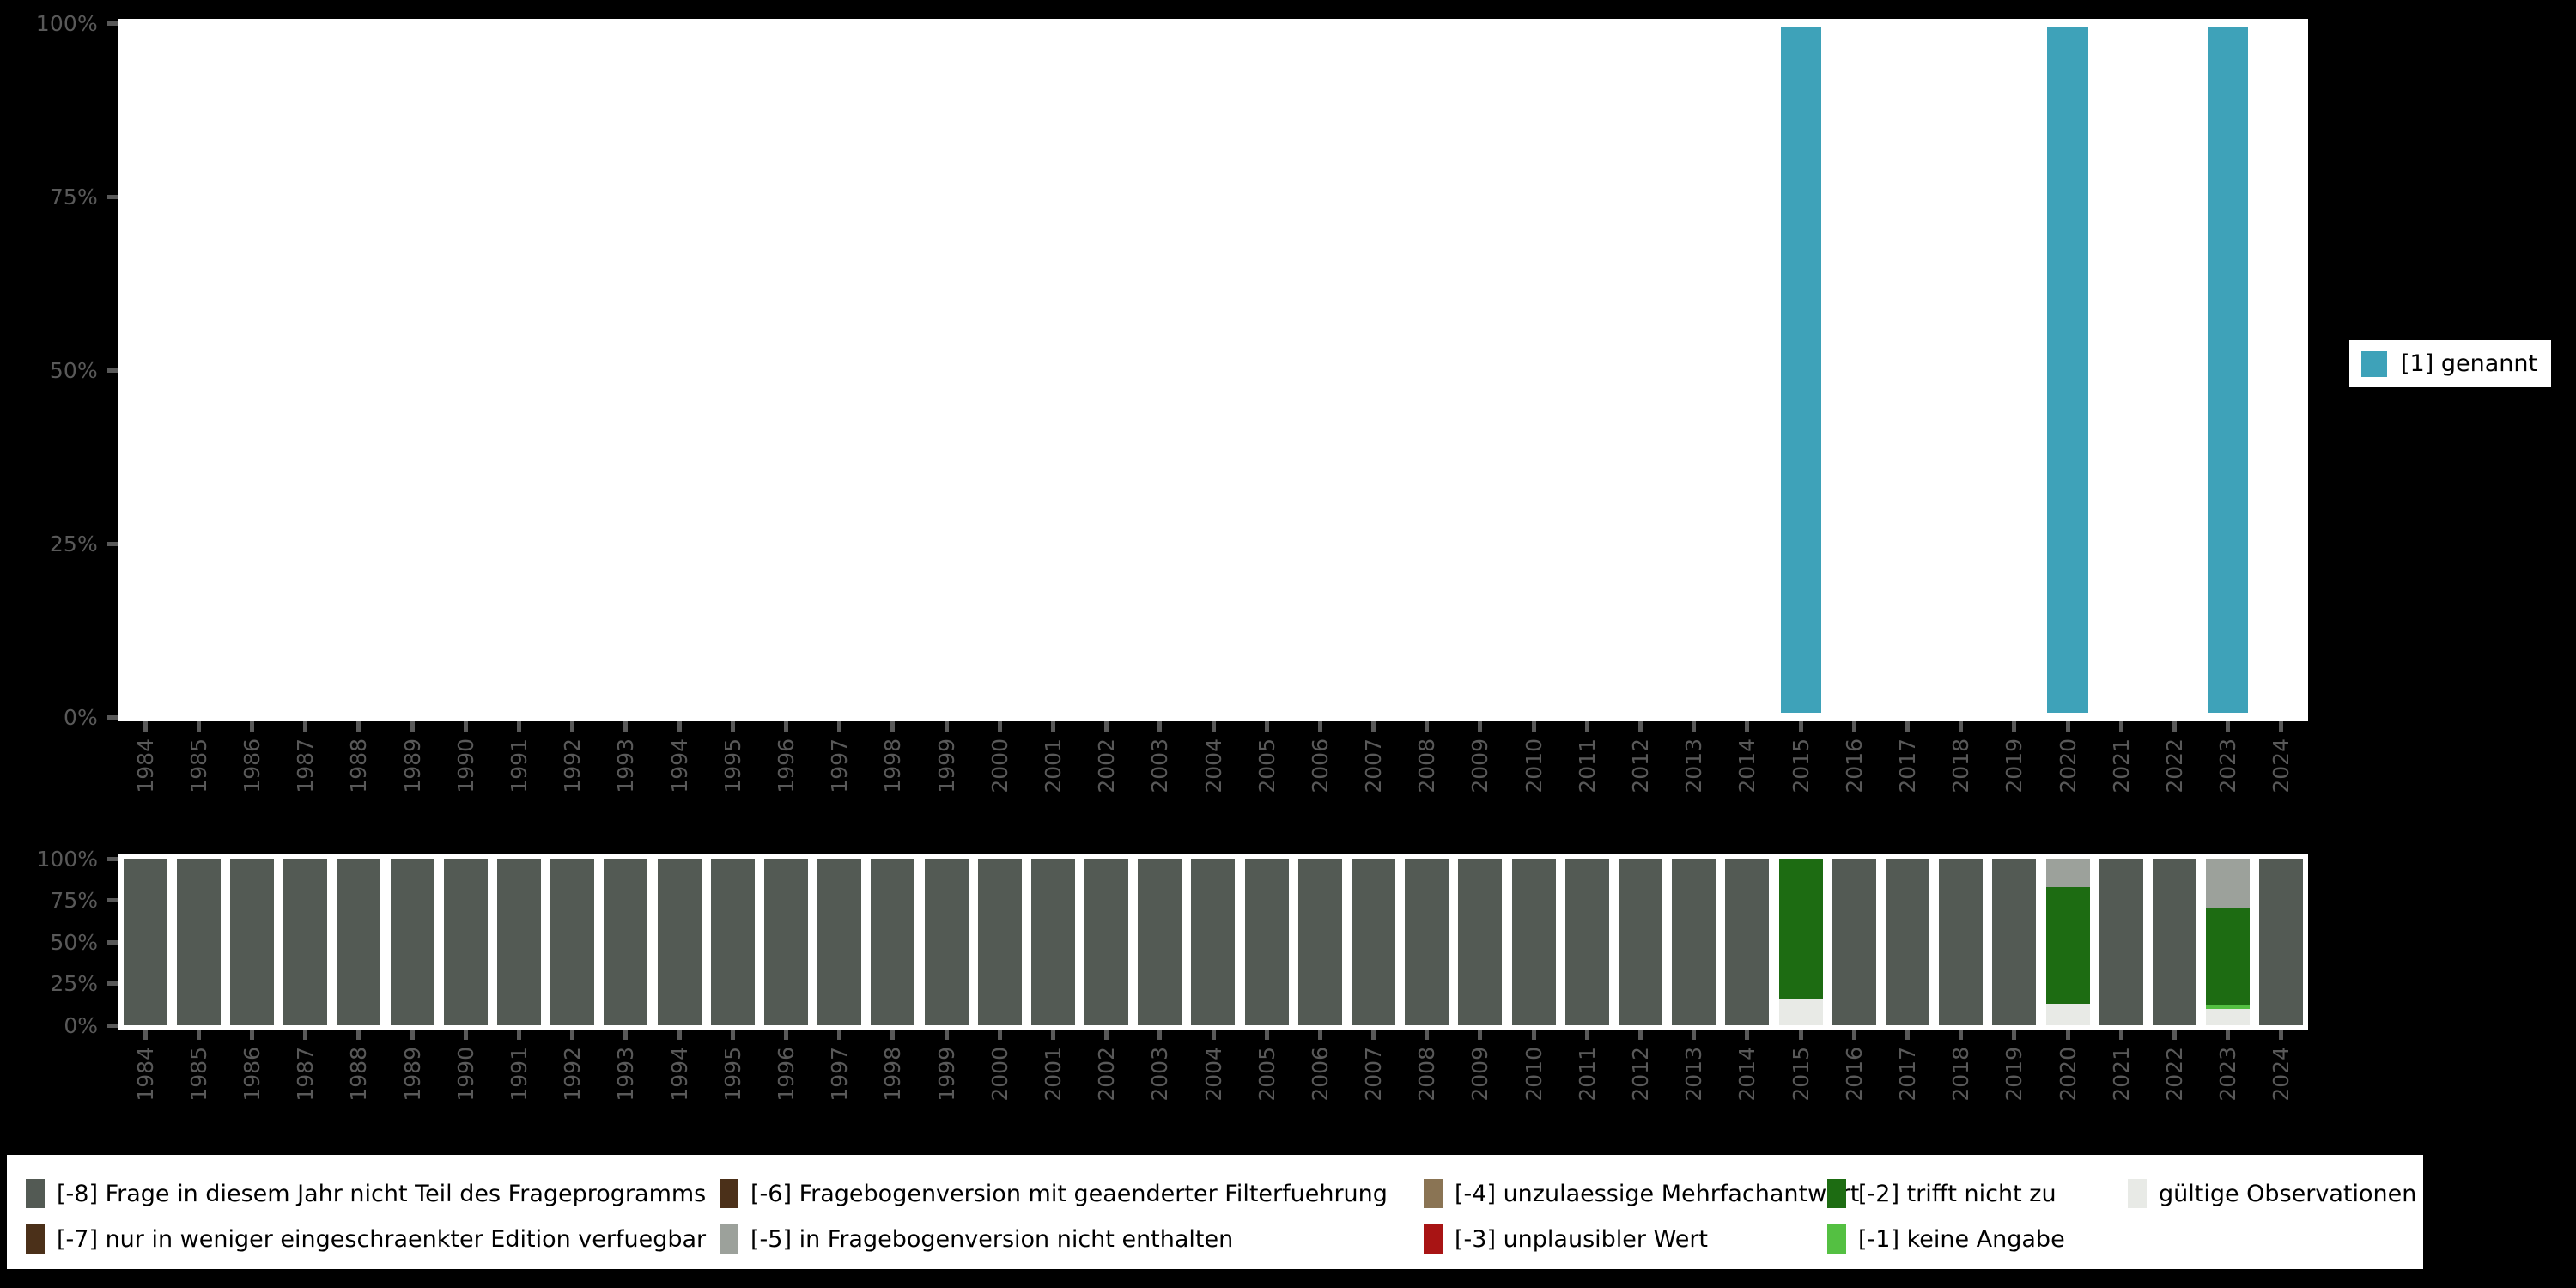  I want to click on lower-x-tick-label: 2022, so click(2174, 1074).